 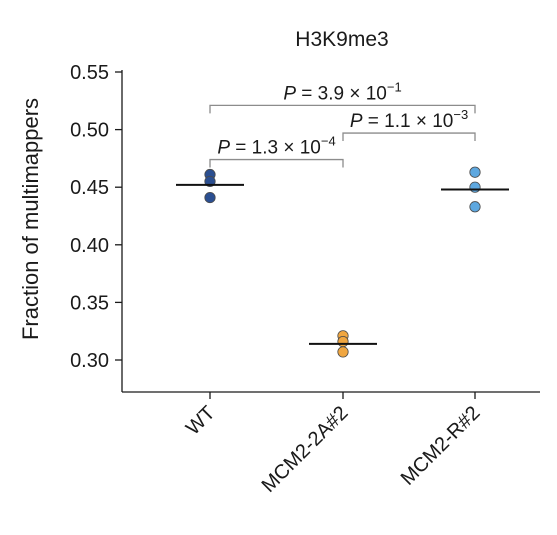 What do you see at coordinates (89, 303) in the screenshot?
I see `y-tick-label: 0.35` at bounding box center [89, 303].